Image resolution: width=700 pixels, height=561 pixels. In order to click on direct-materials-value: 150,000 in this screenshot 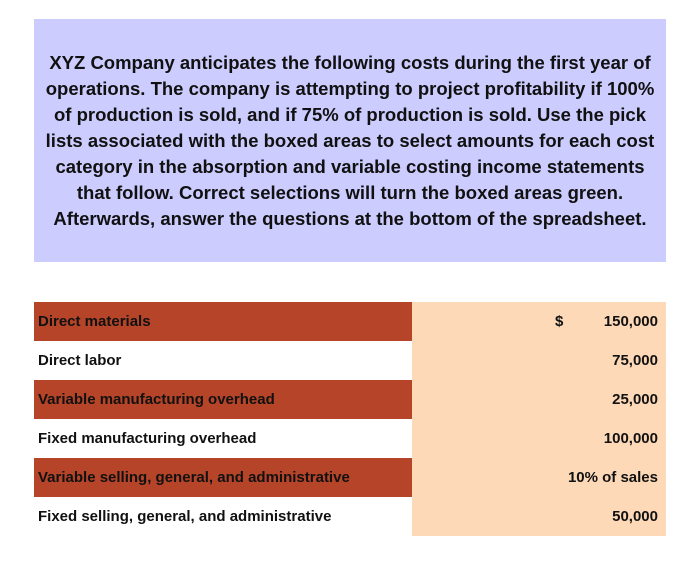, I will do `click(630, 321)`.